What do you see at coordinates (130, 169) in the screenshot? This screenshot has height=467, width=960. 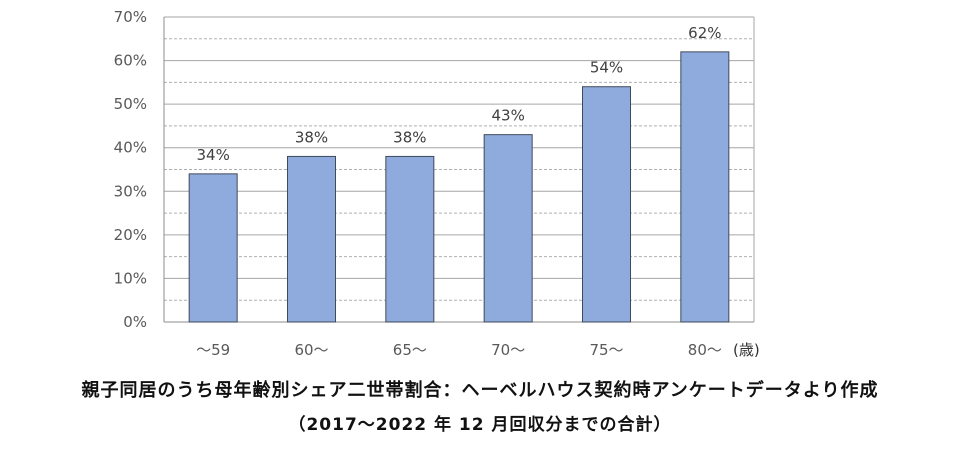 I see `y-tick-labels: 0% 10% 20% 30% 40% 50% 60% 70%` at bounding box center [130, 169].